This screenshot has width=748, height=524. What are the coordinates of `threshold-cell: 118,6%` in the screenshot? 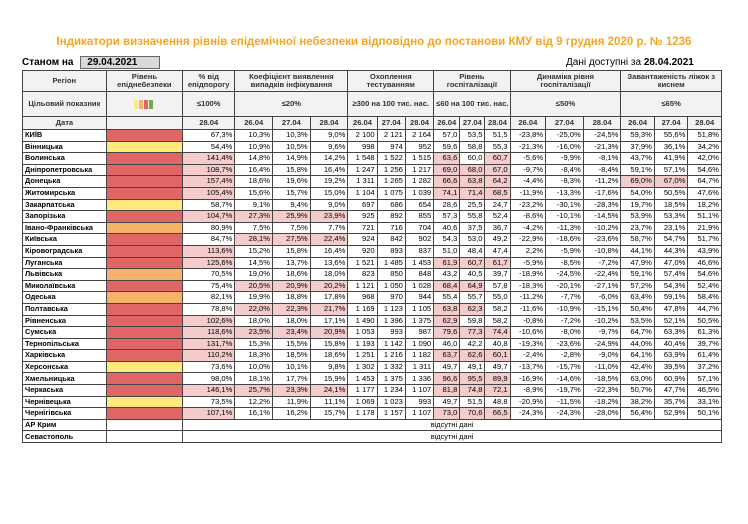 It's located at (209, 332).